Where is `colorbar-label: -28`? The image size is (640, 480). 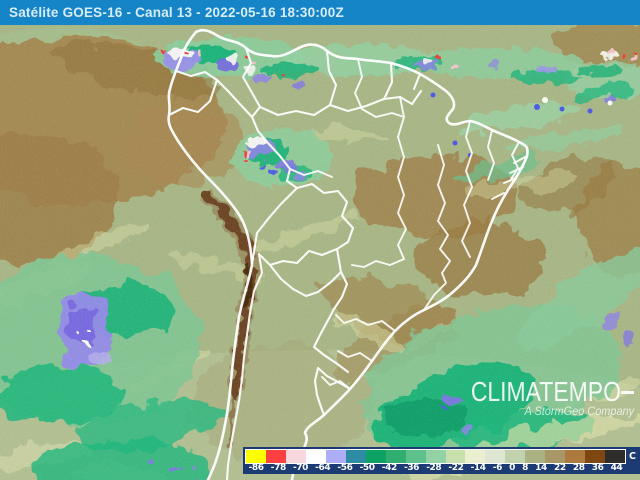 colorbar-label: -28 is located at coordinates (434, 468).